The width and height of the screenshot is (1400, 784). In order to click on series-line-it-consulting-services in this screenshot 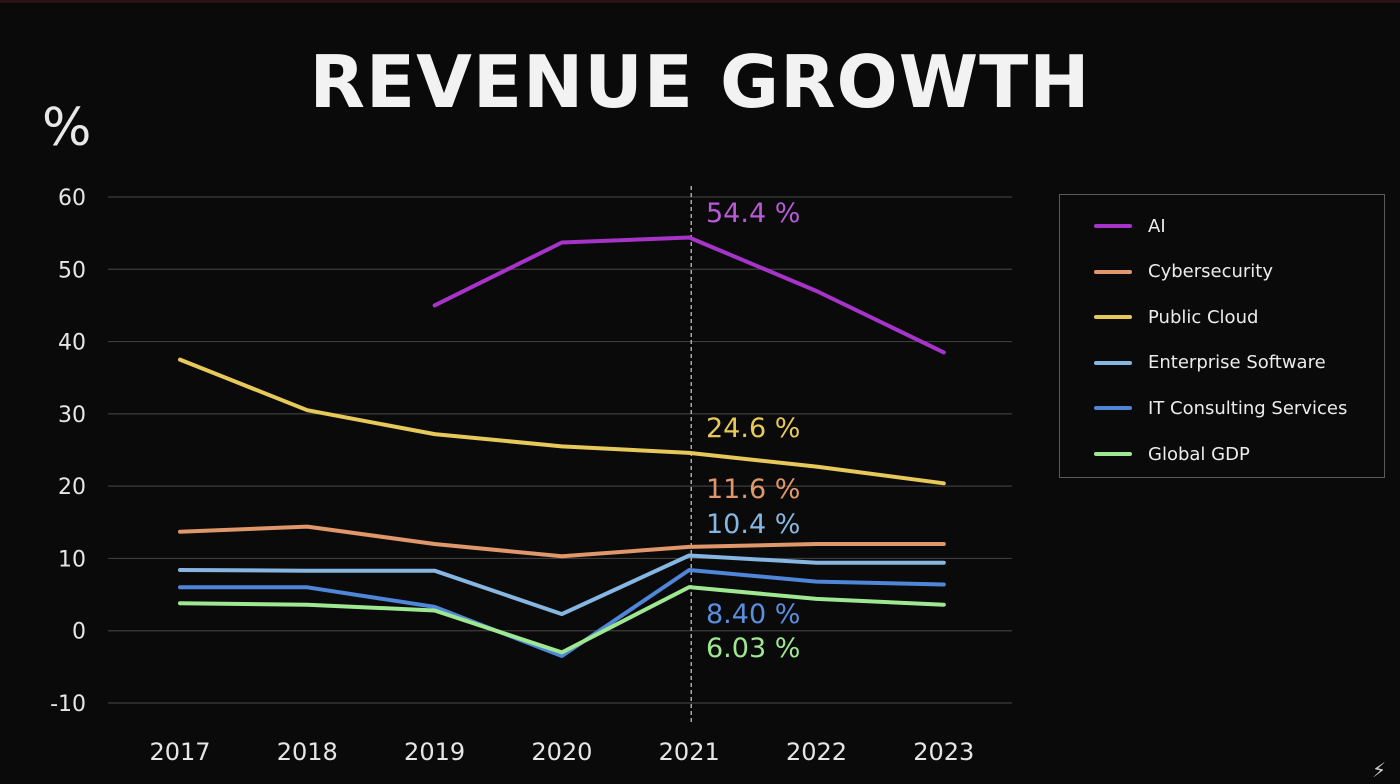, I will do `click(562, 613)`.